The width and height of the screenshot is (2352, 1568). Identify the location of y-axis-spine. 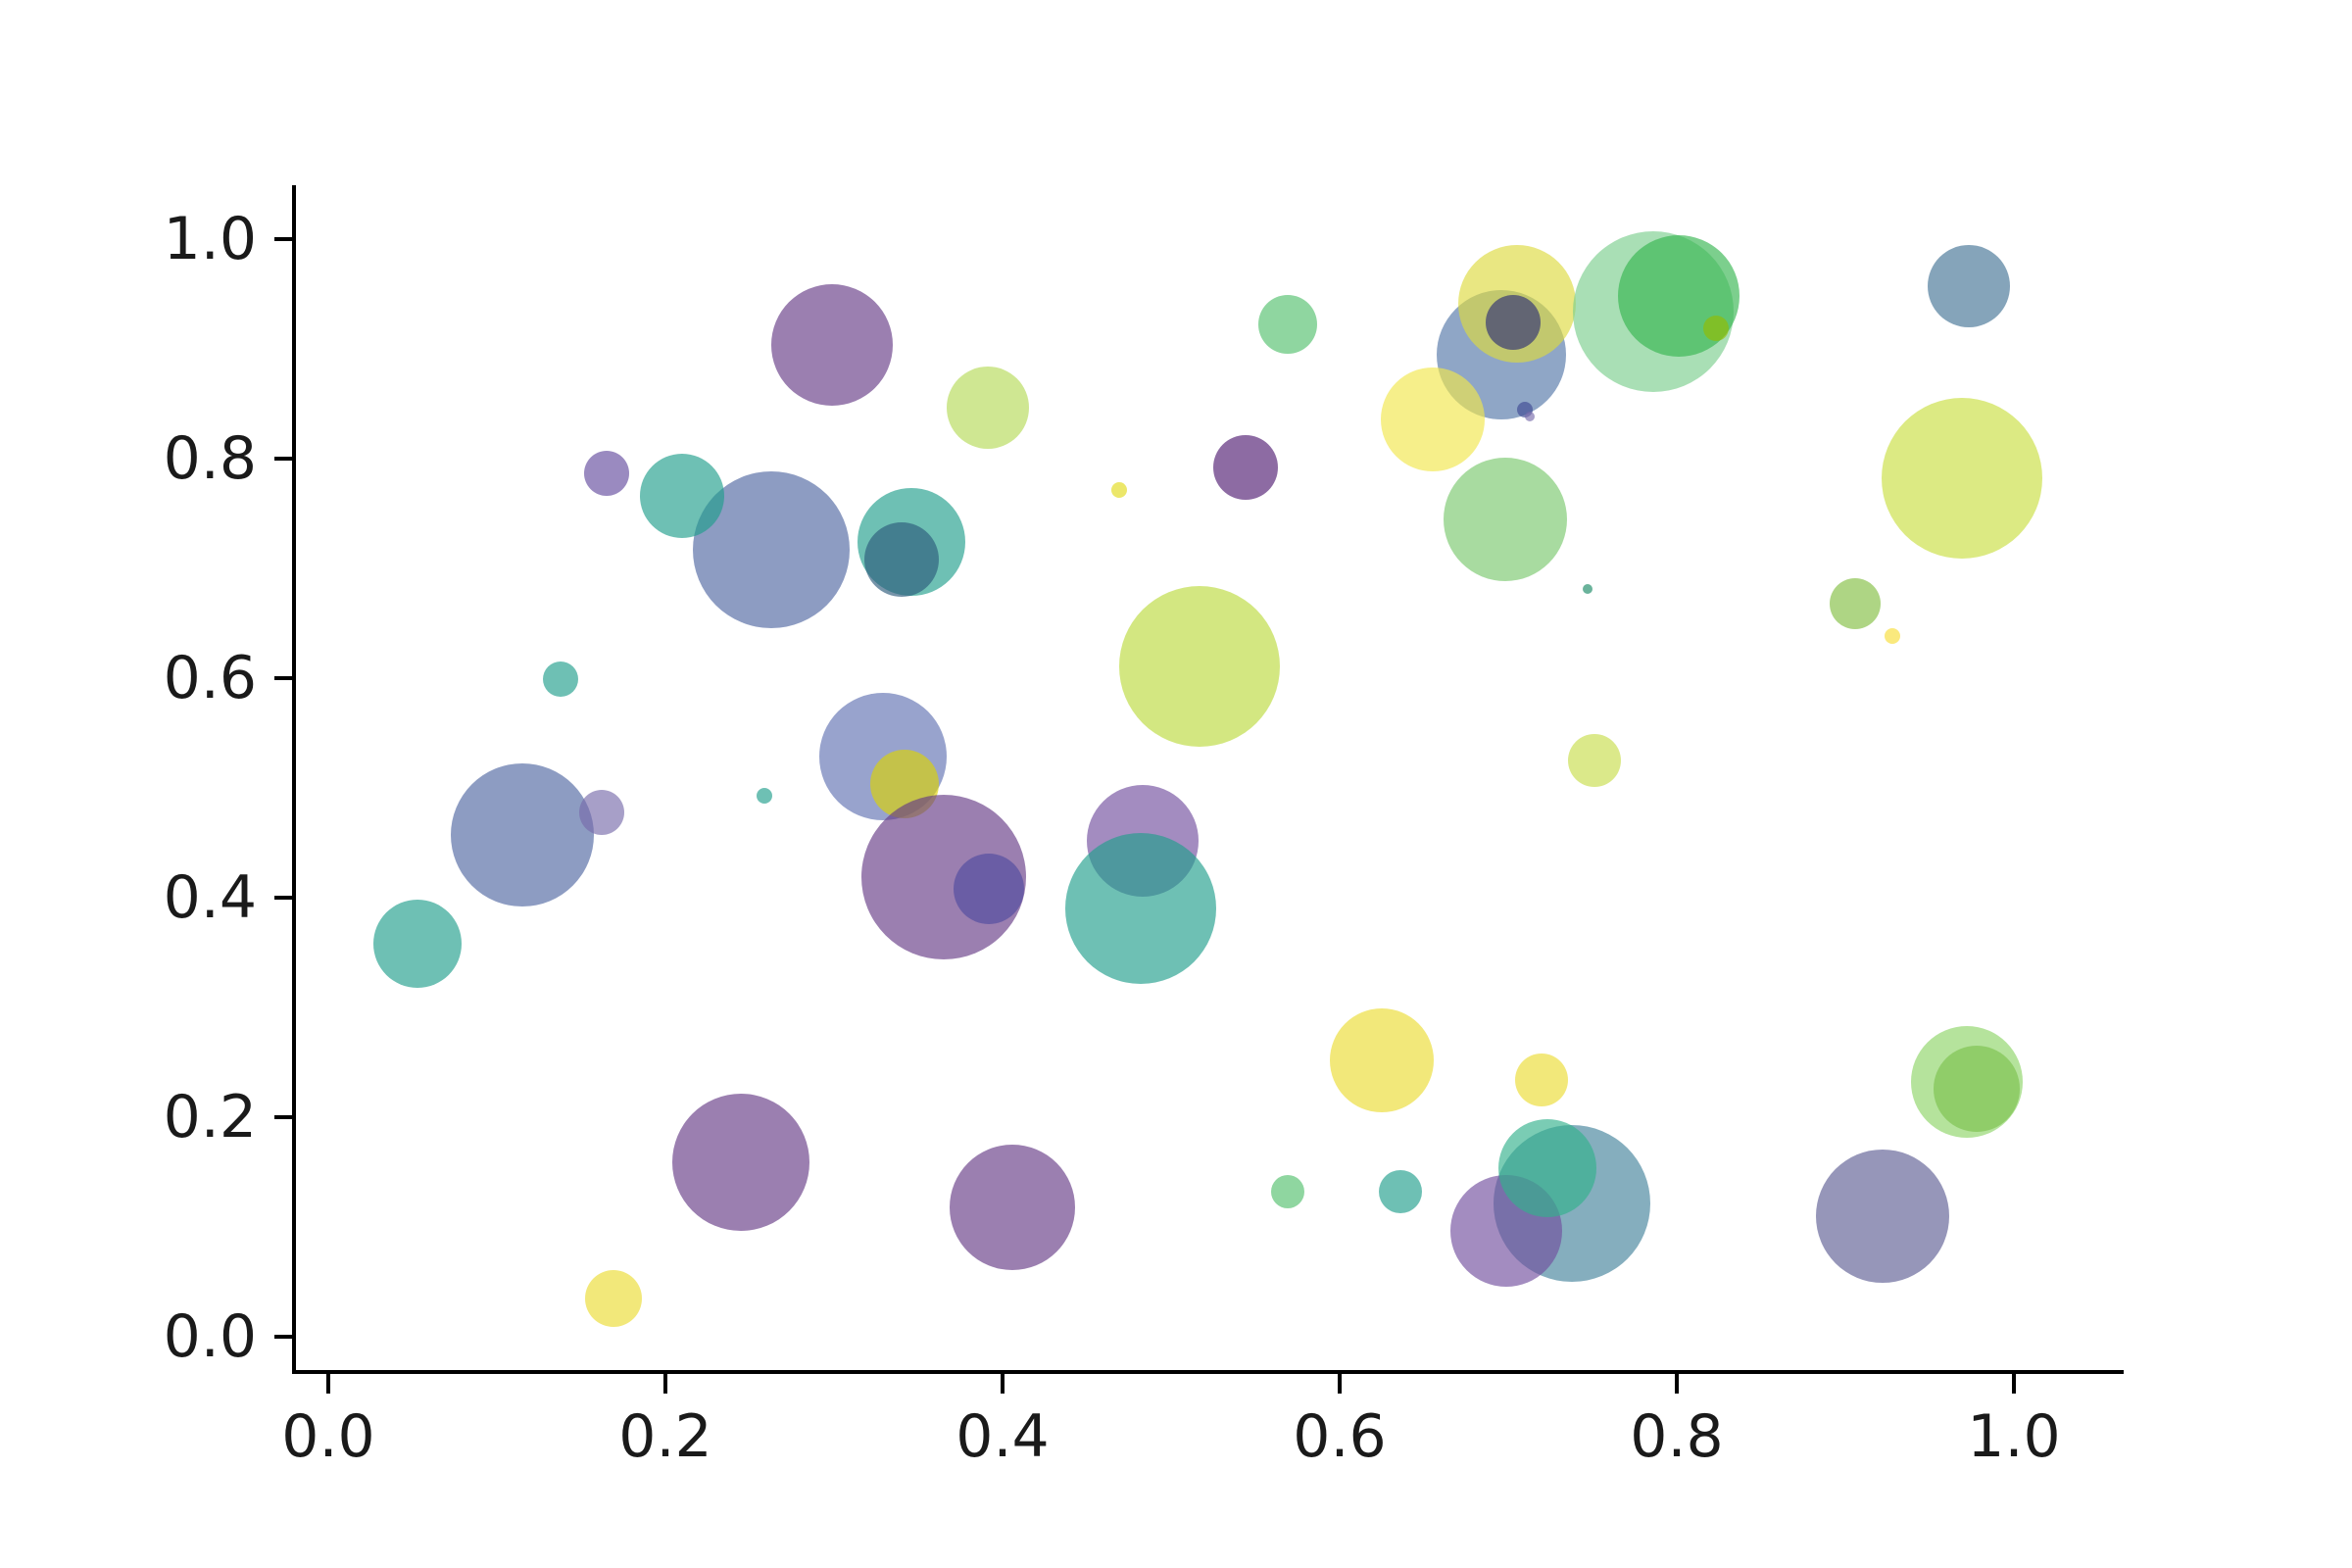
(294, 779).